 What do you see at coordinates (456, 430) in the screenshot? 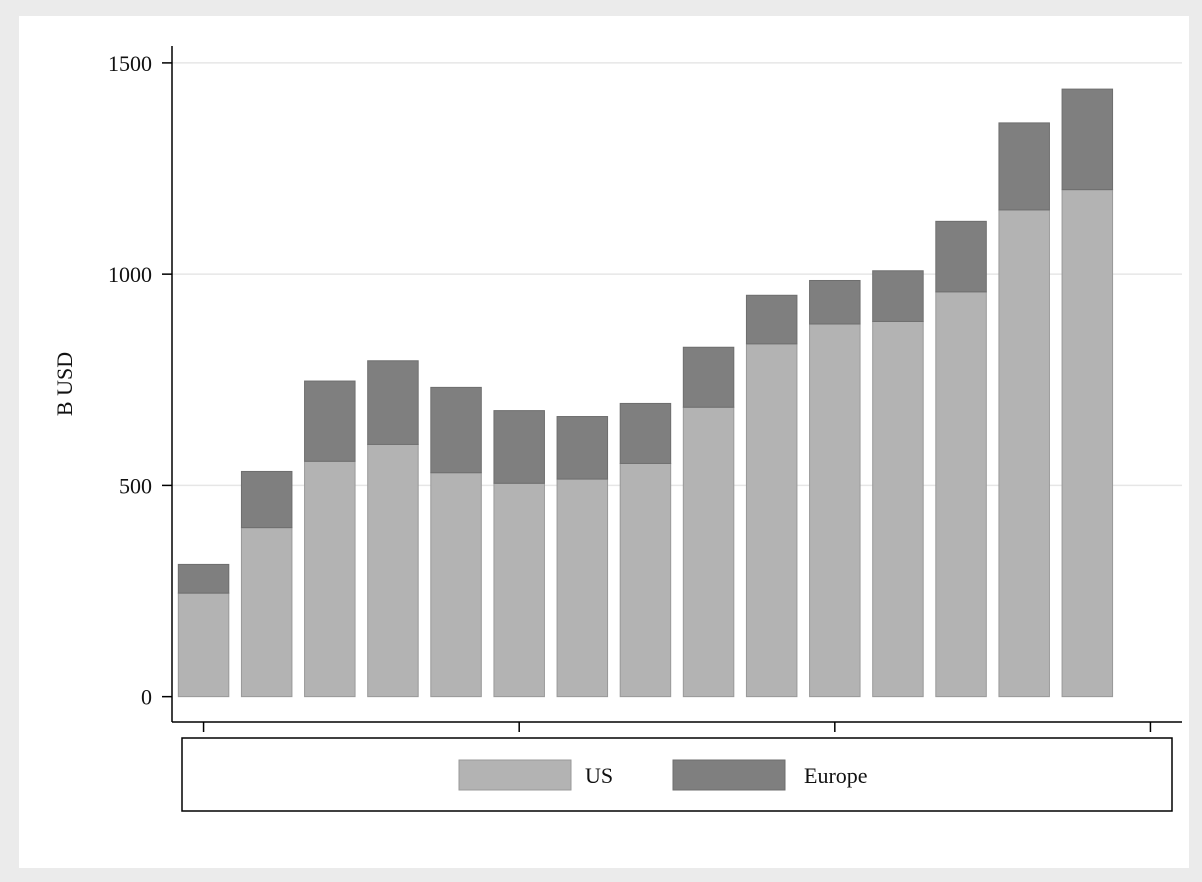
I see `bar-europe-2009` at bounding box center [456, 430].